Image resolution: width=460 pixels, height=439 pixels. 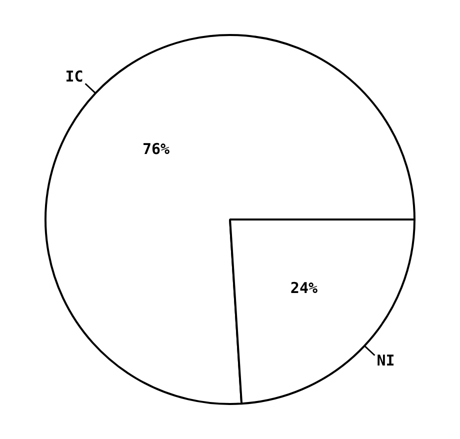 I want to click on slice-label: NI, so click(x=385, y=360).